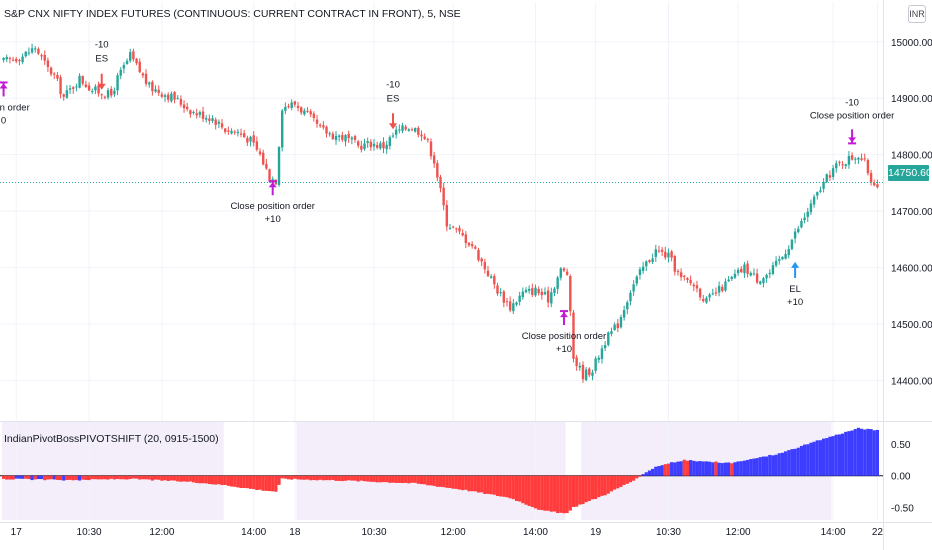 This screenshot has width=932, height=550. I want to click on time-tick-label: 12:00, so click(161, 532).